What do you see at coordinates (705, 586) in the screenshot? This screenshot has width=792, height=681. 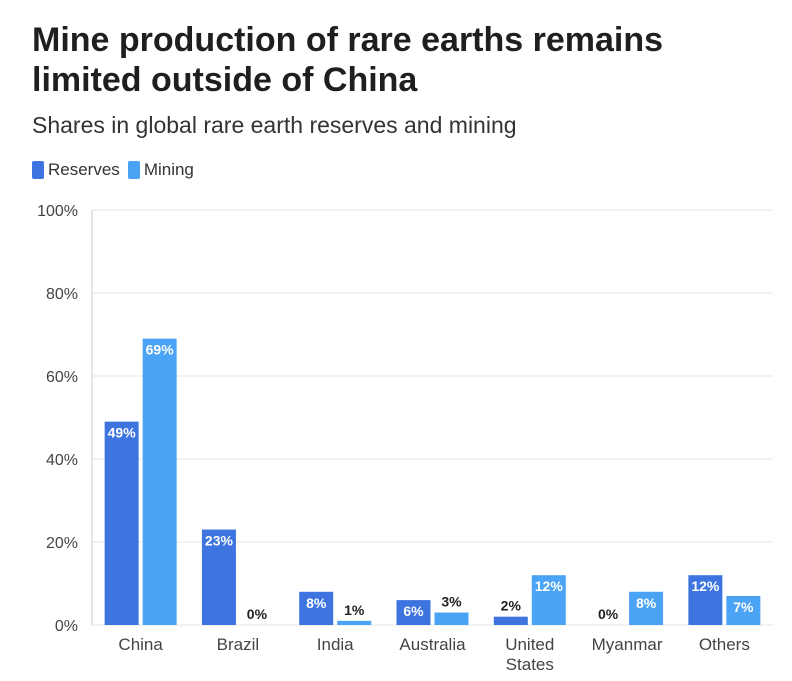 I see `data-label-reserves: 12%` at bounding box center [705, 586].